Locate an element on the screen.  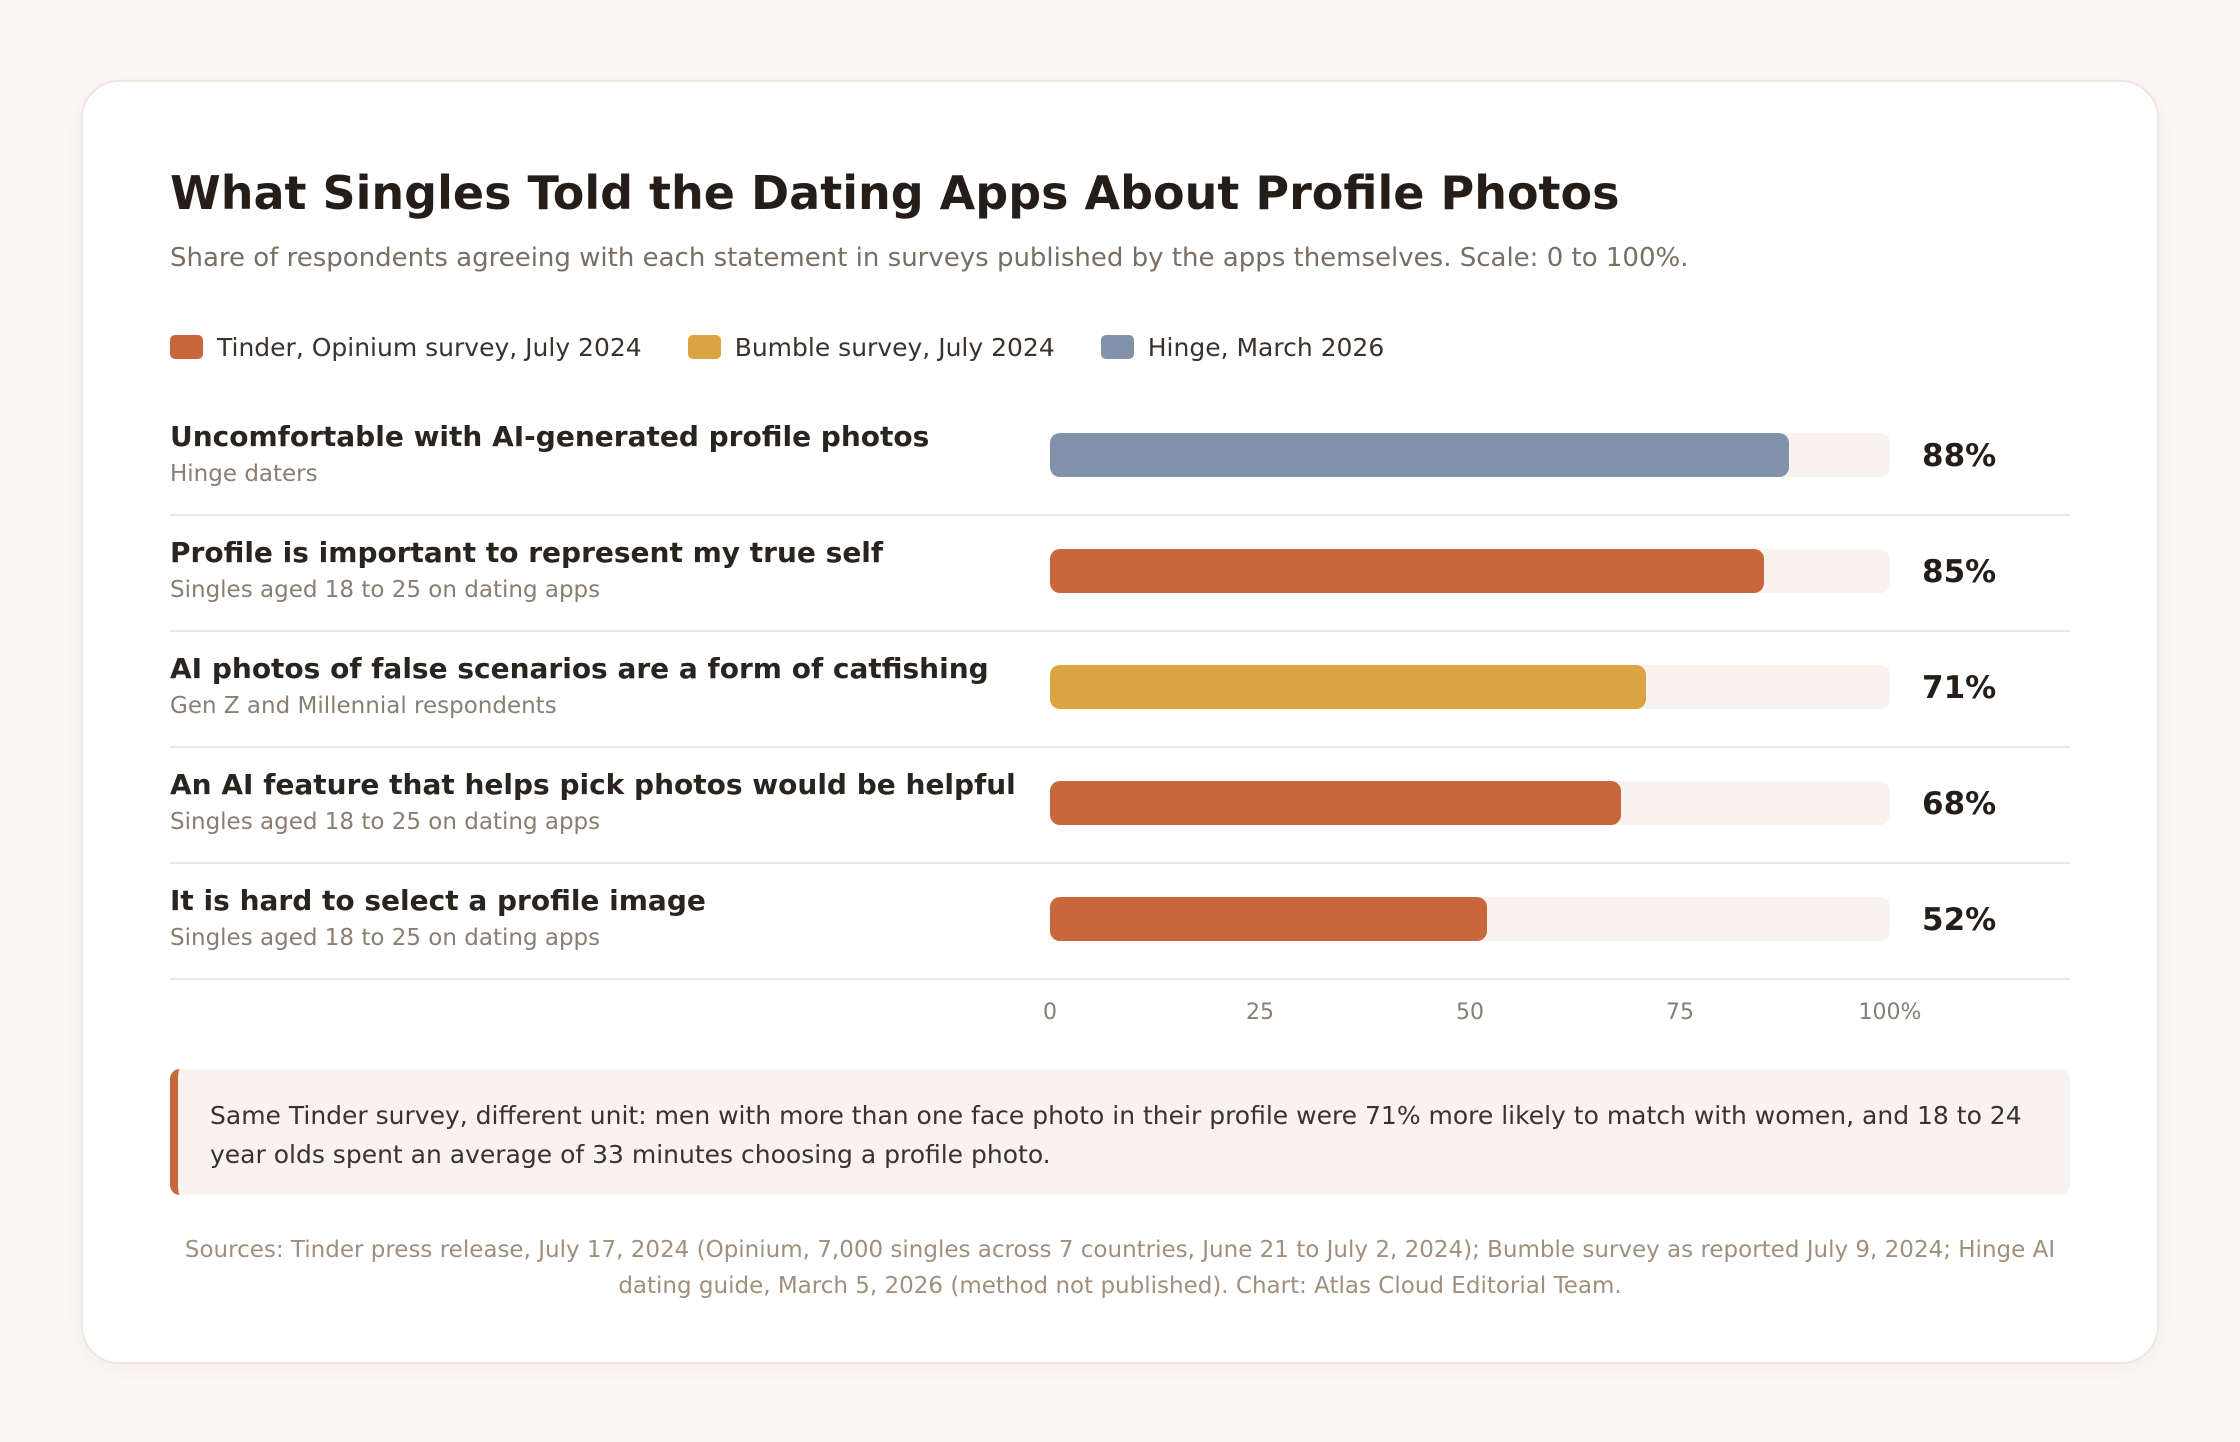
x-tick-label: 100% is located at coordinates (1890, 1012).